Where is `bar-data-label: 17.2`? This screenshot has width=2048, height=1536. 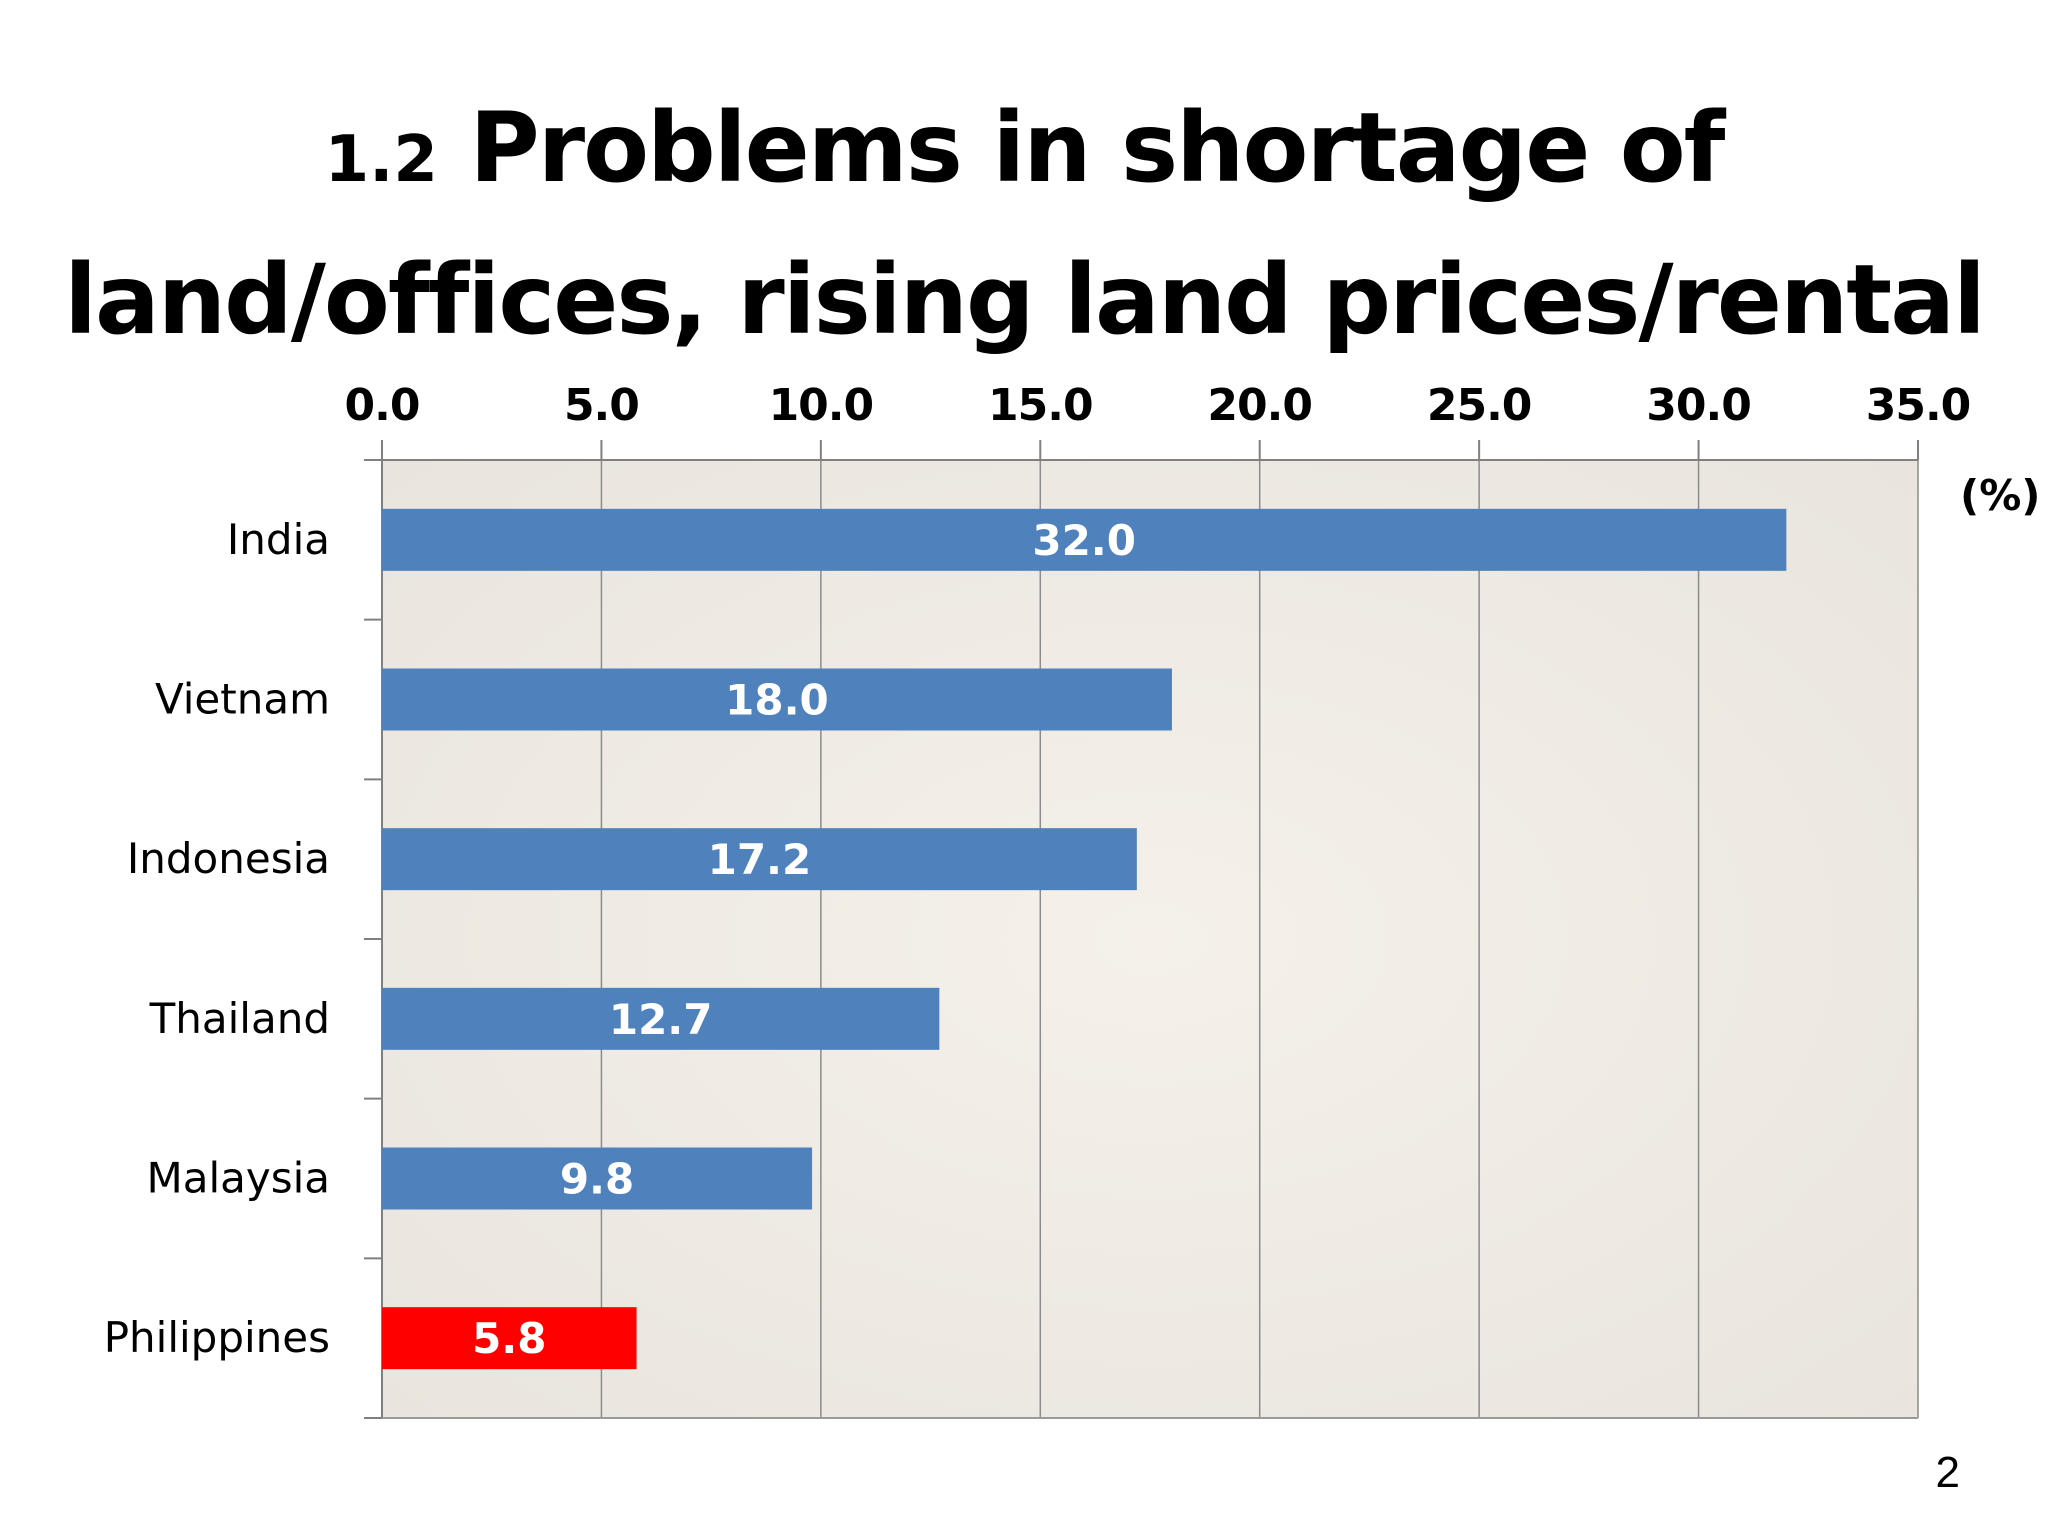 bar-data-label: 17.2 is located at coordinates (760, 859).